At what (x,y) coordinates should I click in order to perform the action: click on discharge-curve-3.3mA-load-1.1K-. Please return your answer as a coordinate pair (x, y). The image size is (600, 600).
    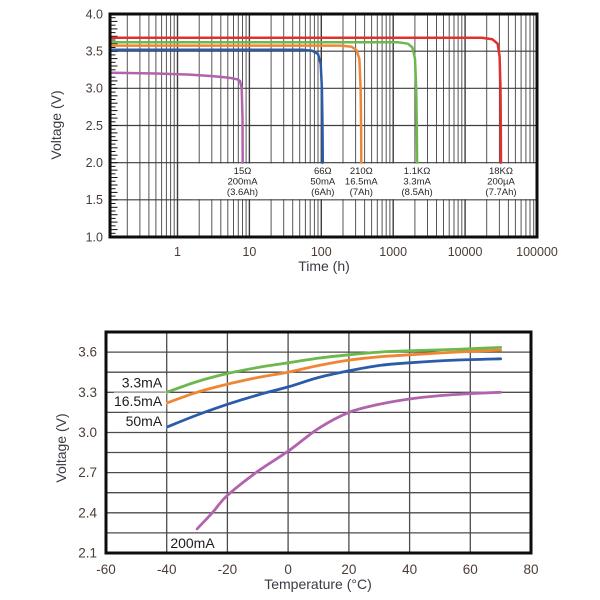
    Looking at the image, I should click on (263, 102).